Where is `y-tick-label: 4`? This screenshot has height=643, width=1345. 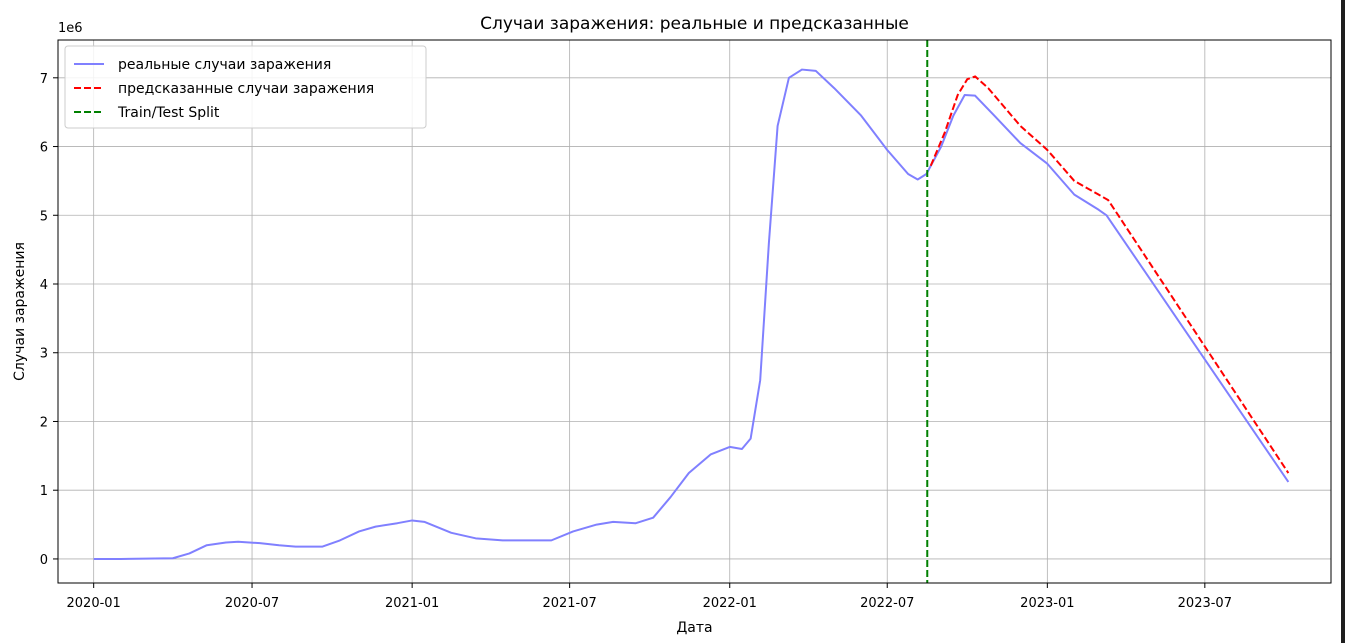
y-tick-label: 4 is located at coordinates (44, 285).